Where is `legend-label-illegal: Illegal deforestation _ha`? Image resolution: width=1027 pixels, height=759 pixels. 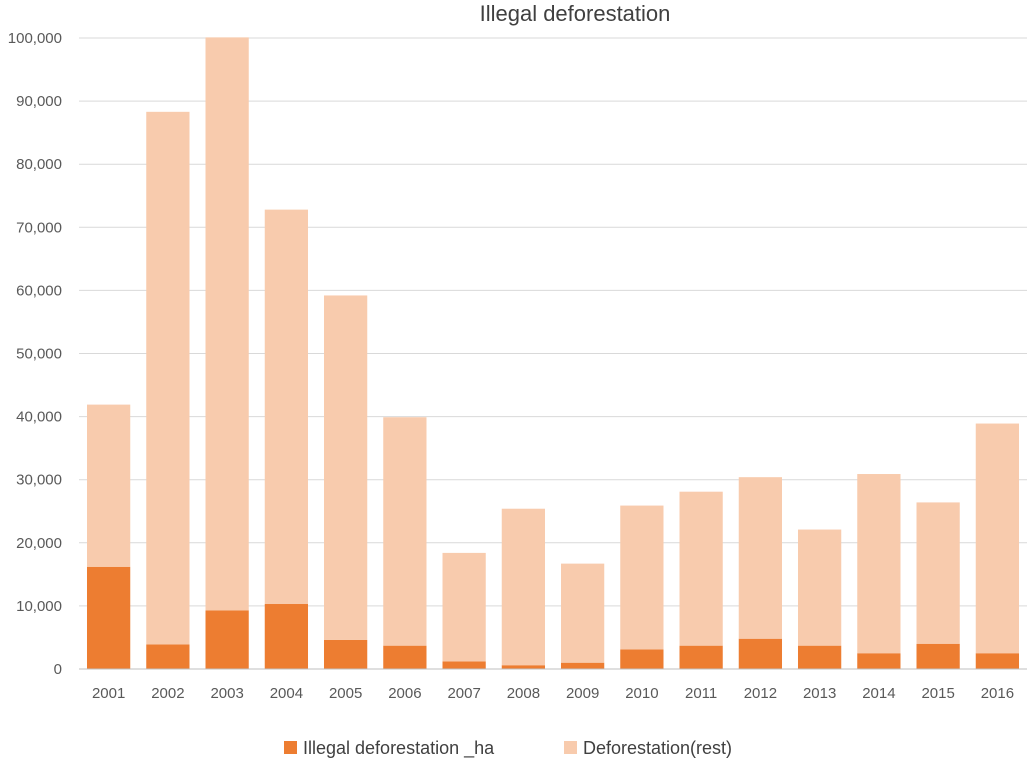 legend-label-illegal: Illegal deforestation _ha is located at coordinates (399, 748).